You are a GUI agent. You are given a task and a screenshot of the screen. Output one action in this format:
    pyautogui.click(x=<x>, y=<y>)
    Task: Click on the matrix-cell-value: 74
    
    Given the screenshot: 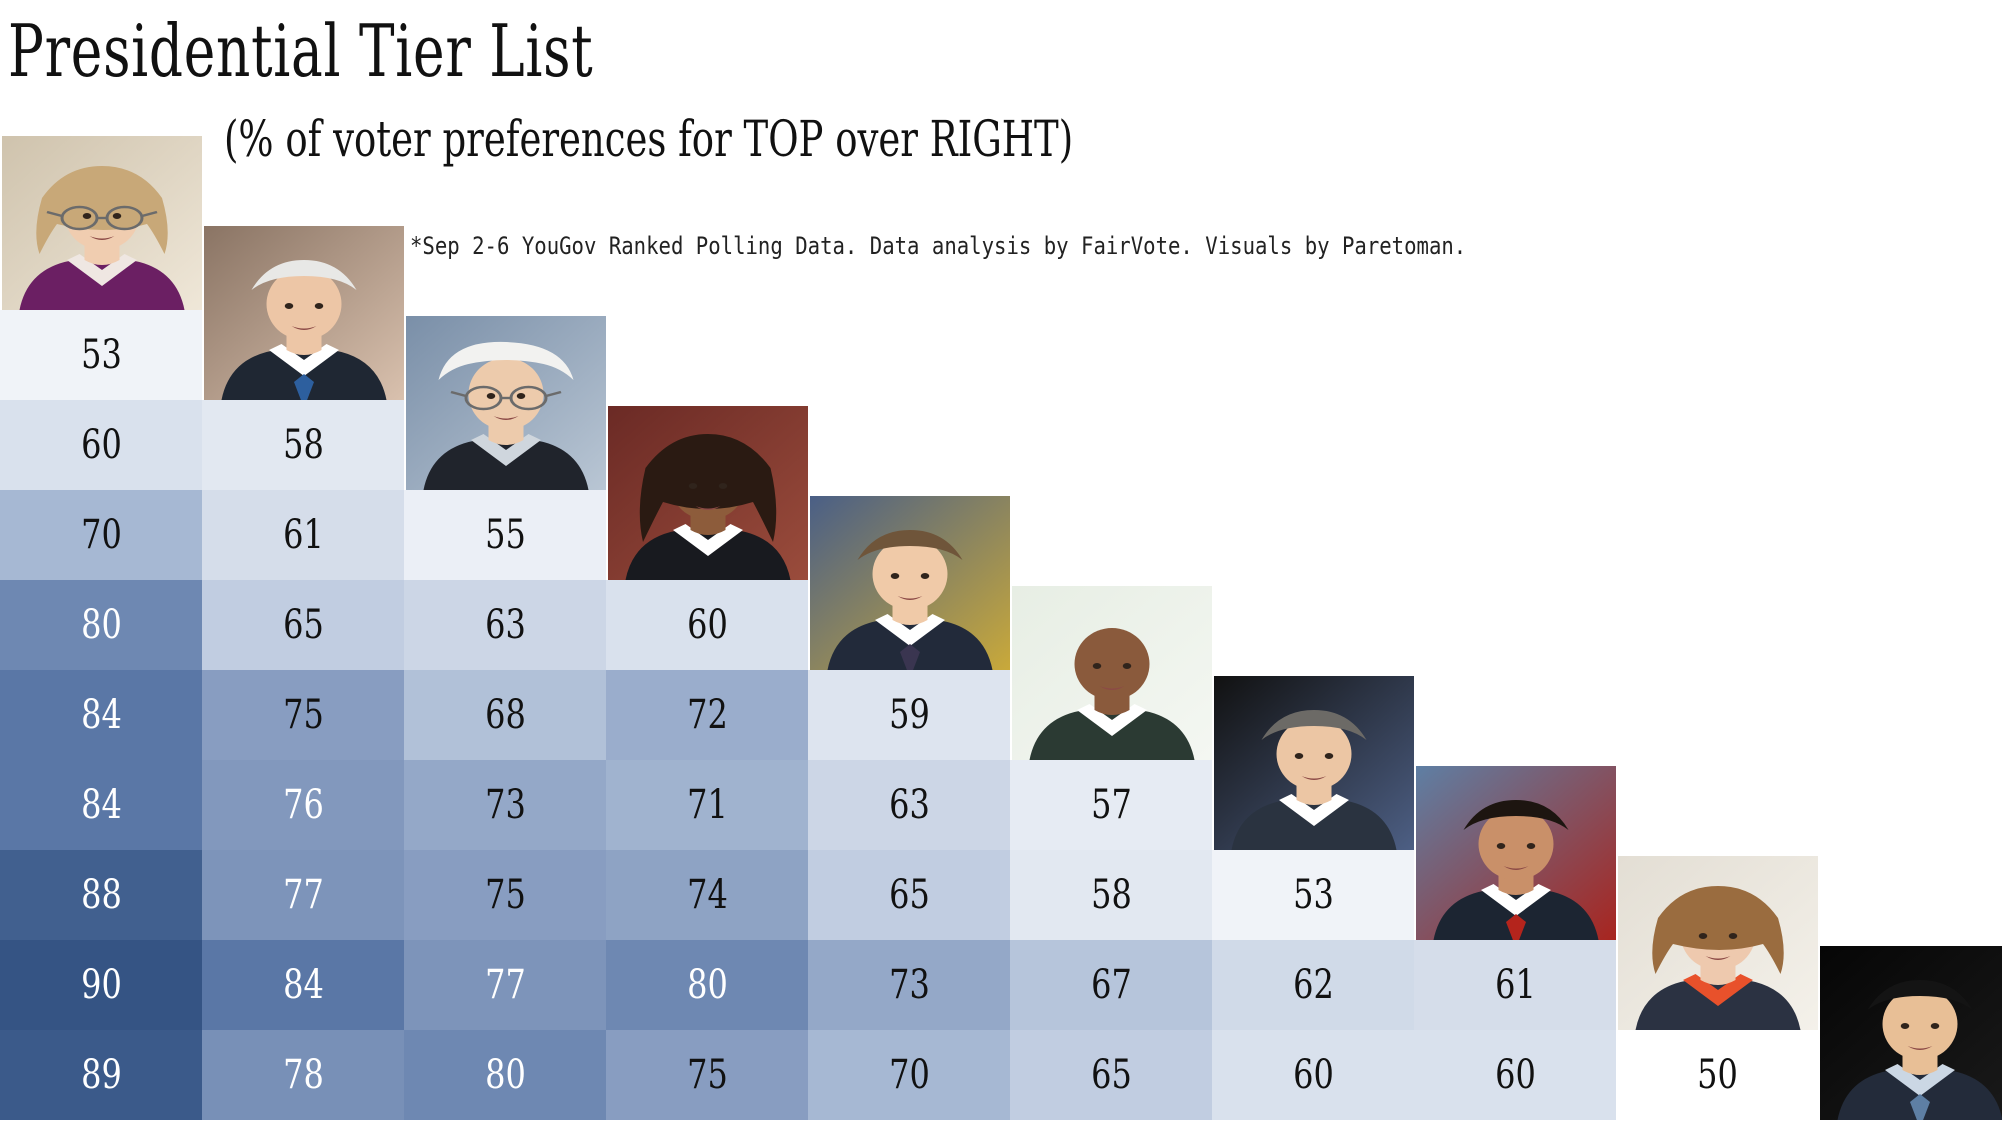 What is the action you would take?
    pyautogui.click(x=707, y=895)
    